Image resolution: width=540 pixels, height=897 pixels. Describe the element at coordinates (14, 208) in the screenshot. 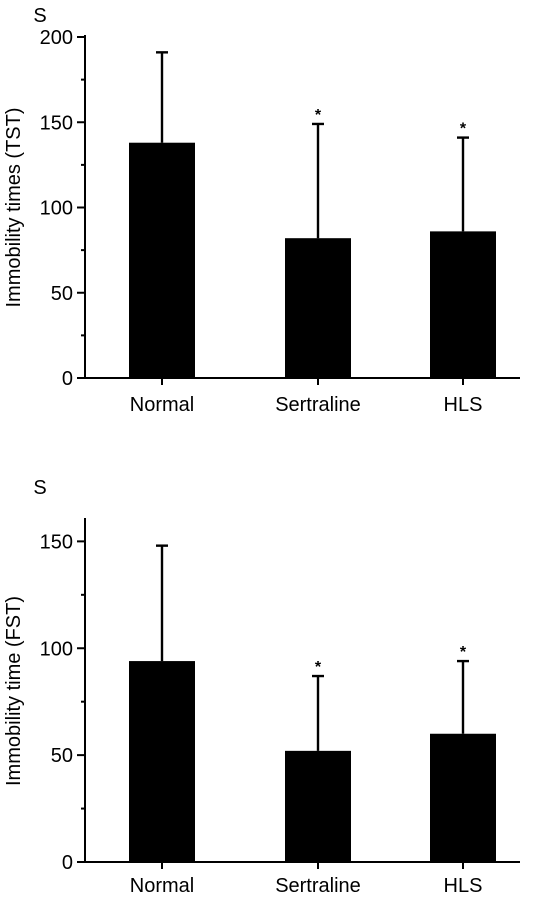

I see `y-axis-title: Immobility times (TST)` at that location.